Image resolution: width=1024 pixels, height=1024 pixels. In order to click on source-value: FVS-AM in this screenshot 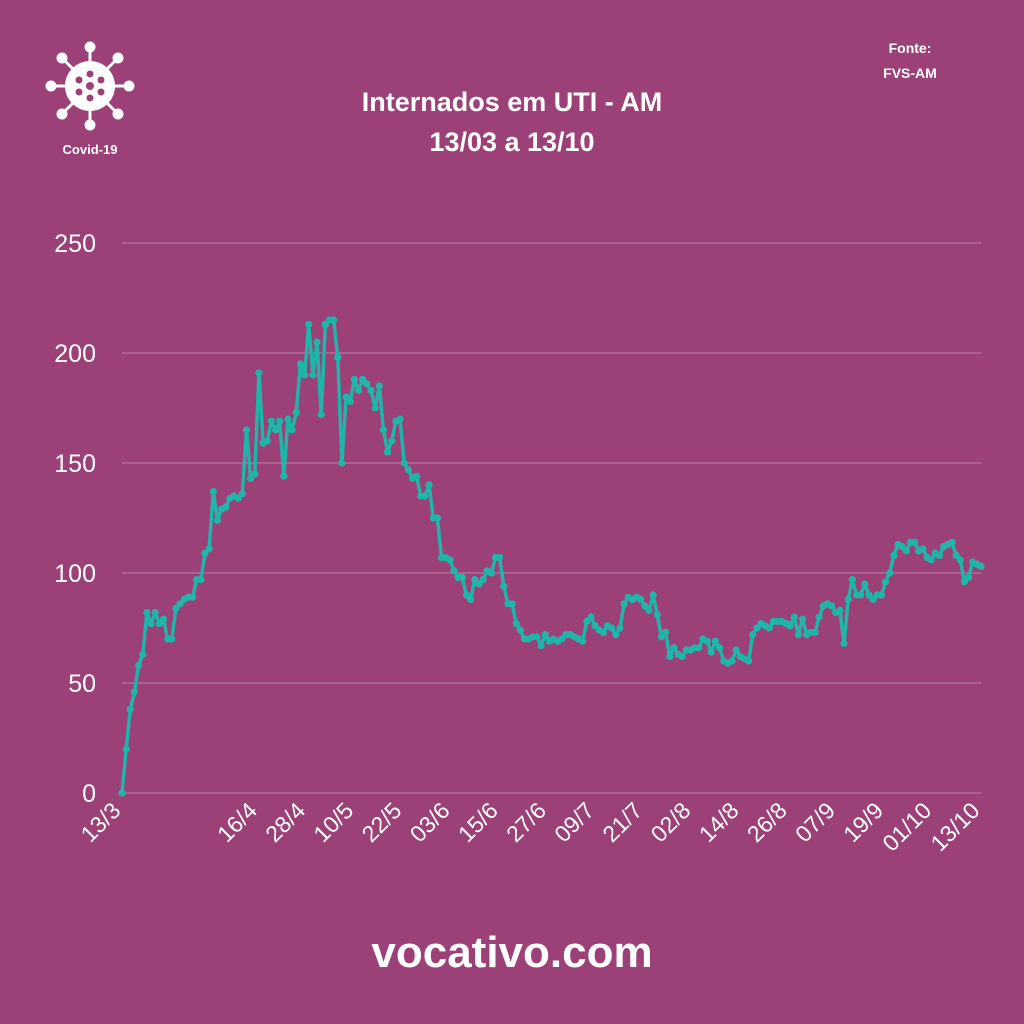, I will do `click(910, 73)`.